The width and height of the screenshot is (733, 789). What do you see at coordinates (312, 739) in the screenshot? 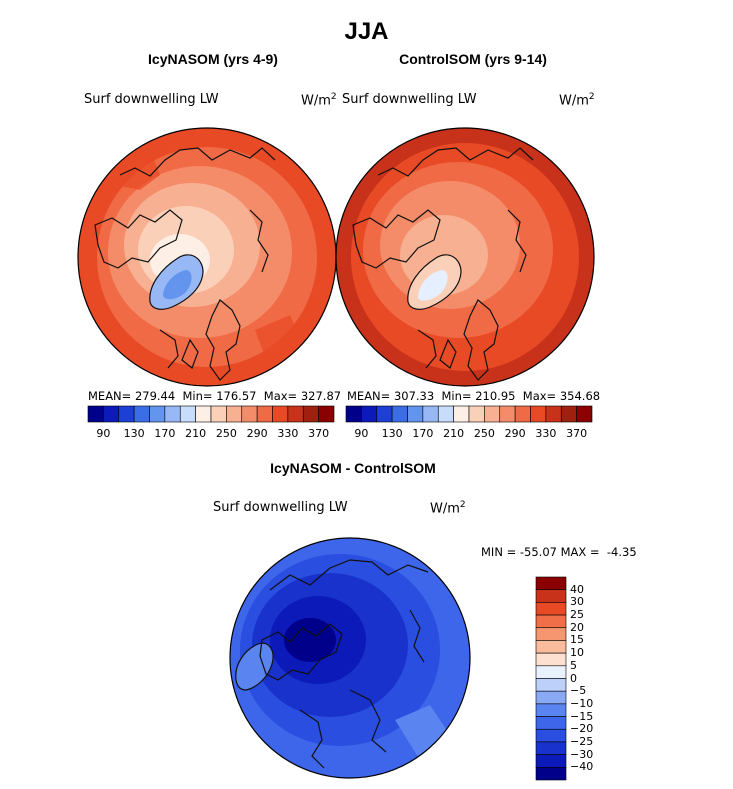
I see `panel3-scandinavia-coast` at bounding box center [312, 739].